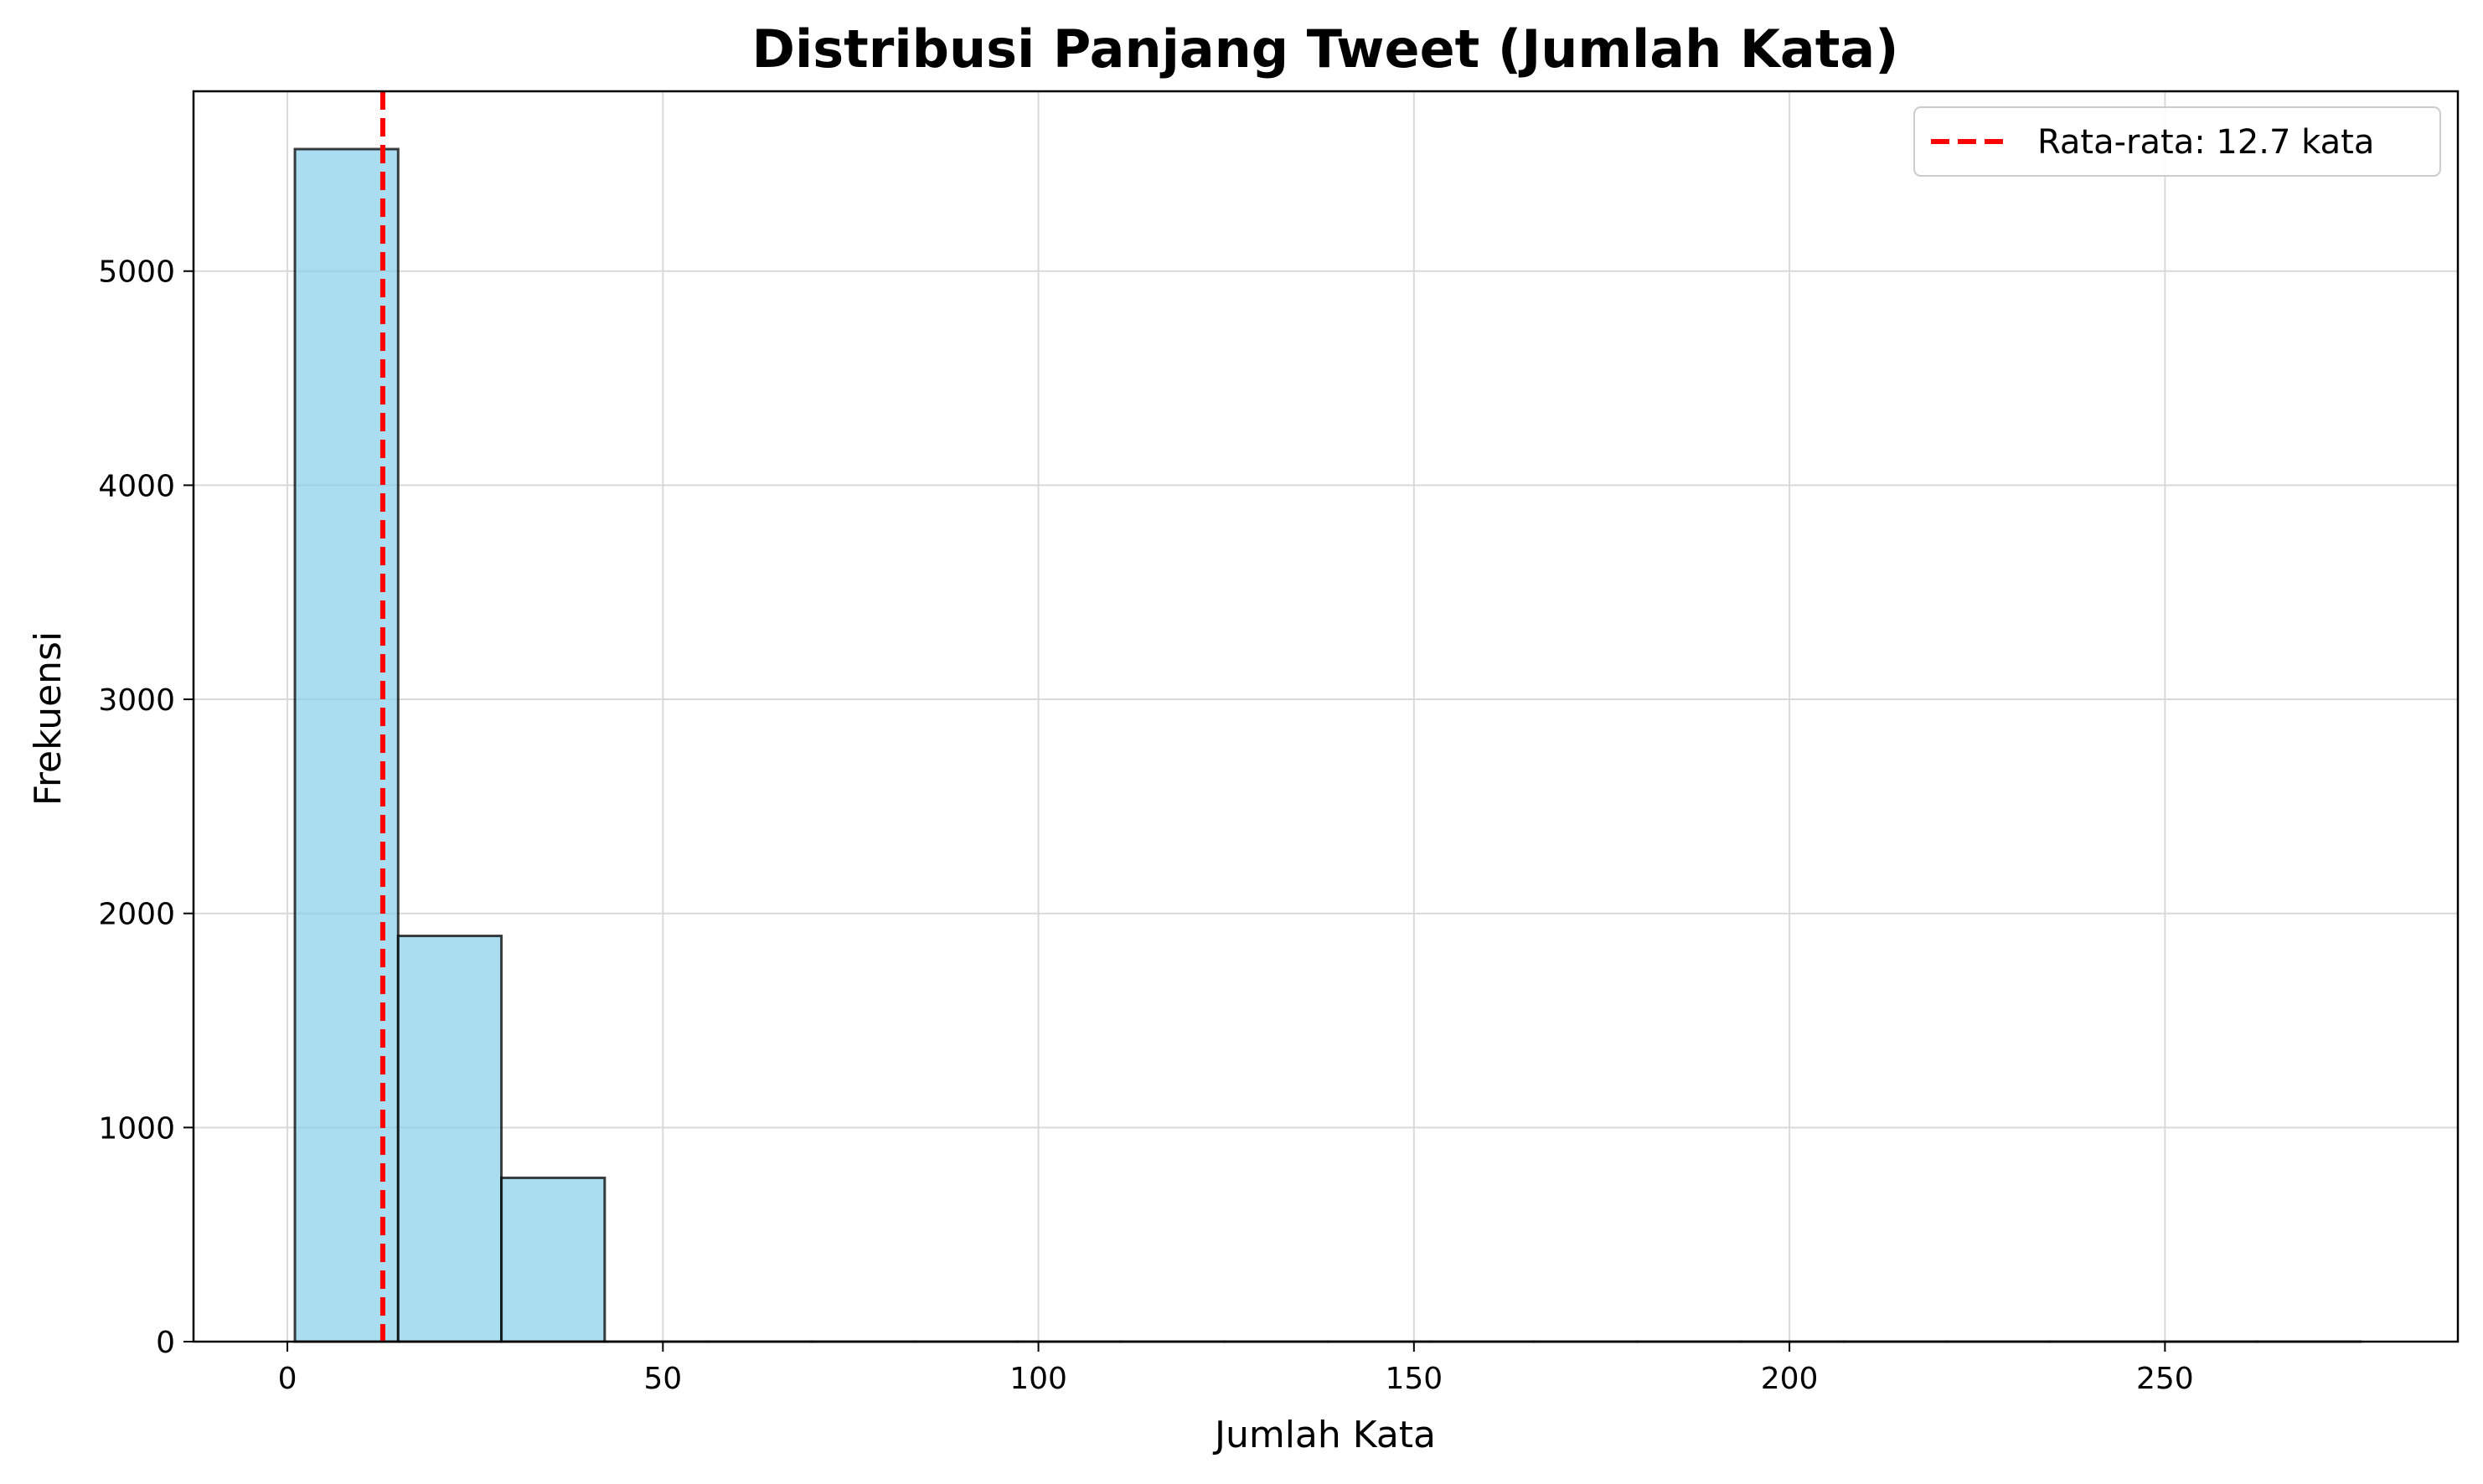 This screenshot has width=2483, height=1484. What do you see at coordinates (136, 1128) in the screenshot?
I see `y-tick-label: 1000` at bounding box center [136, 1128].